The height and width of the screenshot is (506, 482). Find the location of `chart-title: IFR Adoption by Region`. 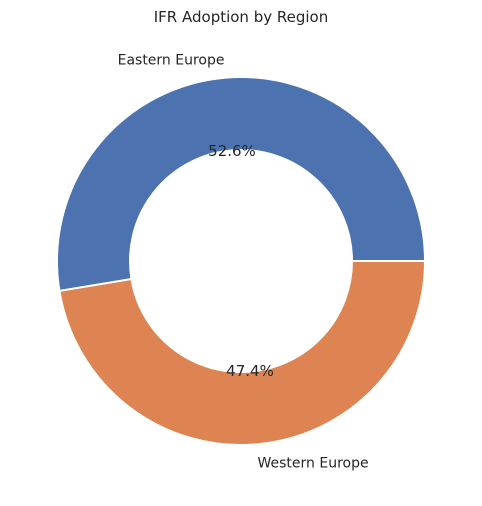

chart-title: IFR Adoption by Region is located at coordinates (241, 17).